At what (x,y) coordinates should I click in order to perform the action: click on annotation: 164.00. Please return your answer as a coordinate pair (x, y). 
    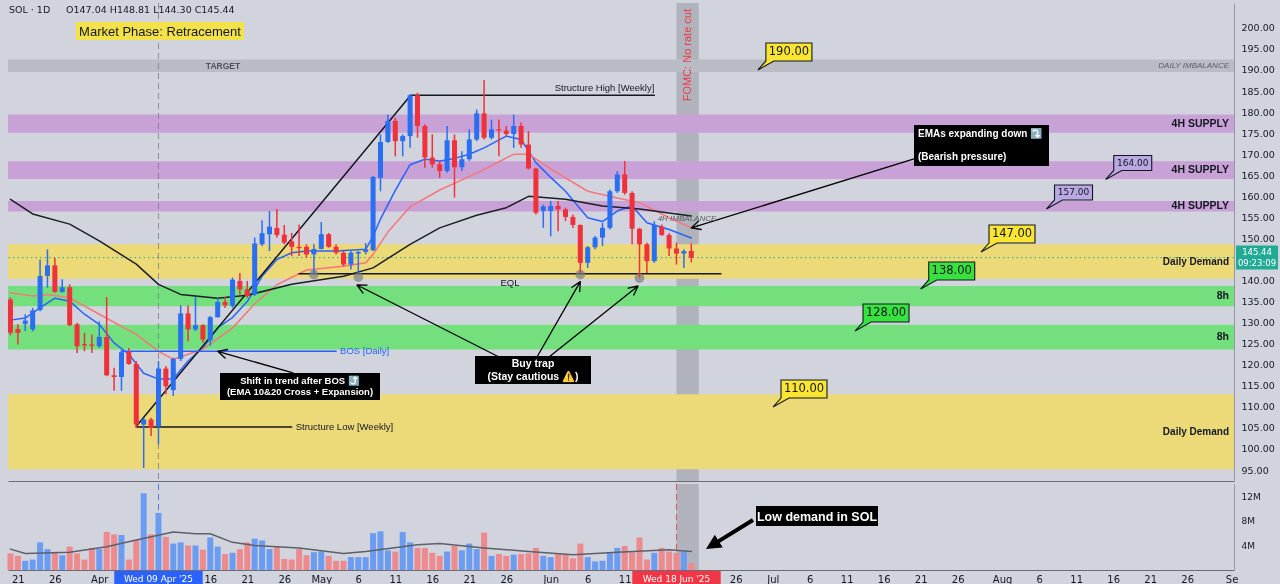
    Looking at the image, I should click on (1132, 162).